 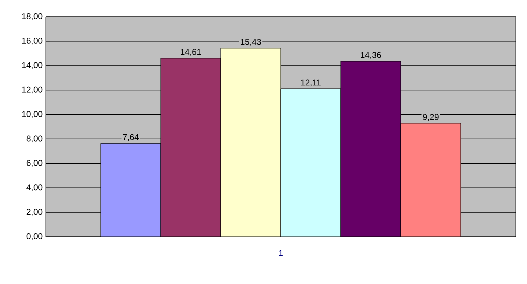 What do you see at coordinates (34, 139) in the screenshot?
I see `y-tick-label: 8,00` at bounding box center [34, 139].